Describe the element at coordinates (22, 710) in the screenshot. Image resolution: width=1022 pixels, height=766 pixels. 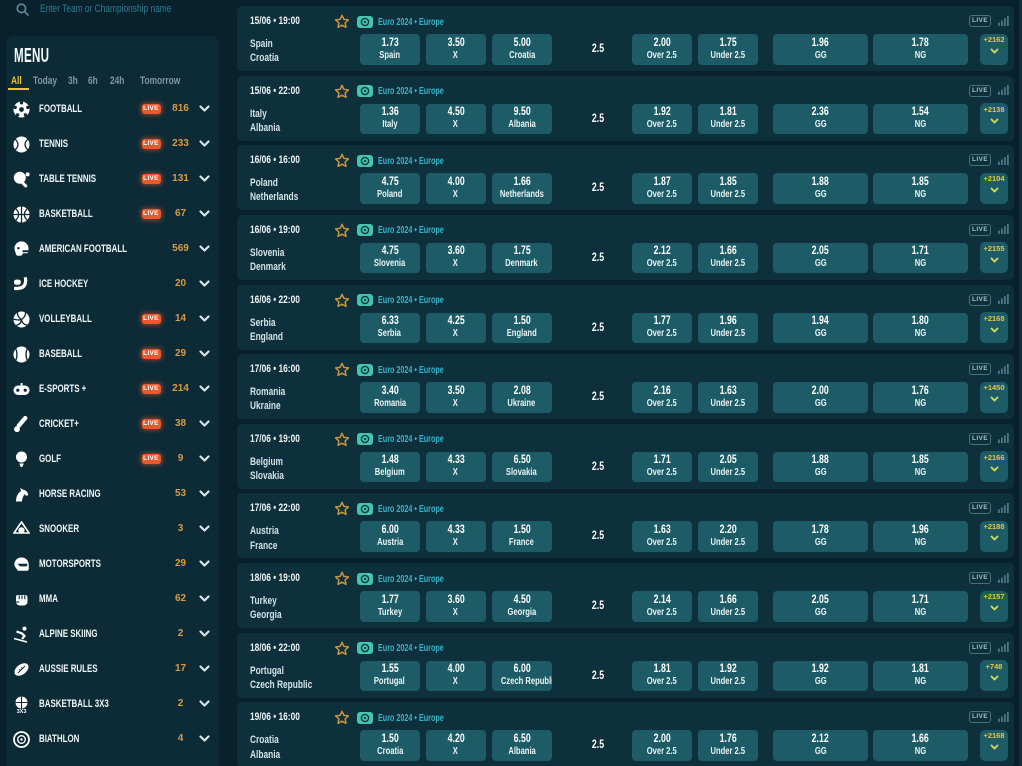
I see `svg-text: 3X3` at that location.